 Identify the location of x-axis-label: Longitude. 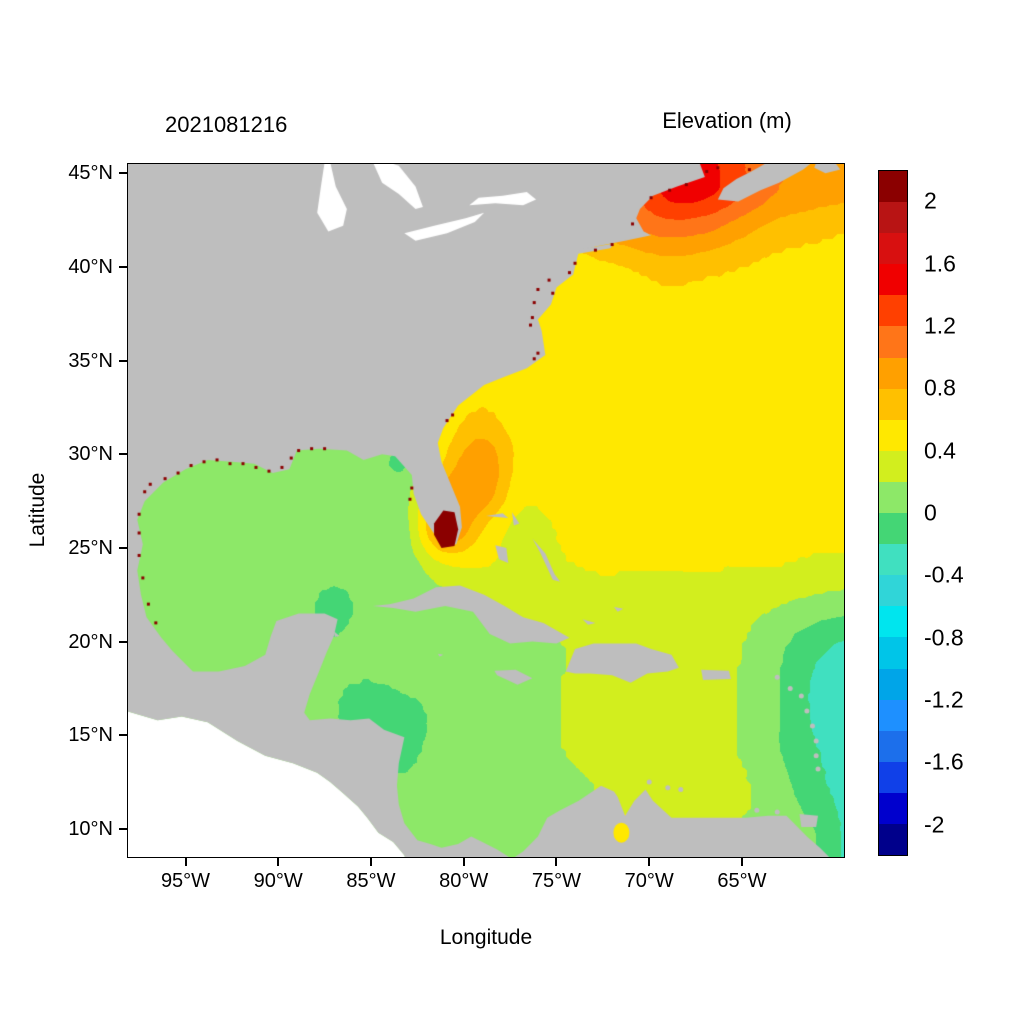
(486, 937).